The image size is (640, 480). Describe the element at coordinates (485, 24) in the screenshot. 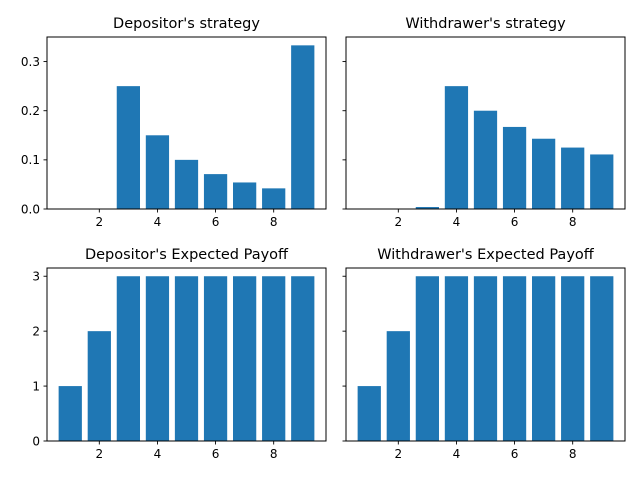

I see `subplot-title: Withdrawer's strategy` at that location.